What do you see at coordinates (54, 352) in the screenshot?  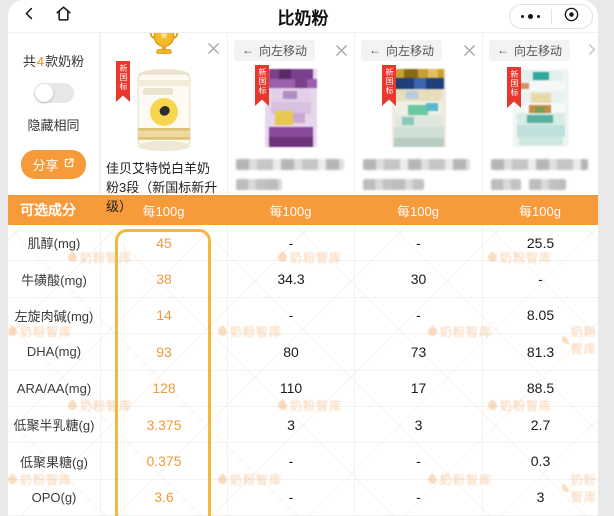 I see `row-label: DHA(mg)` at bounding box center [54, 352].